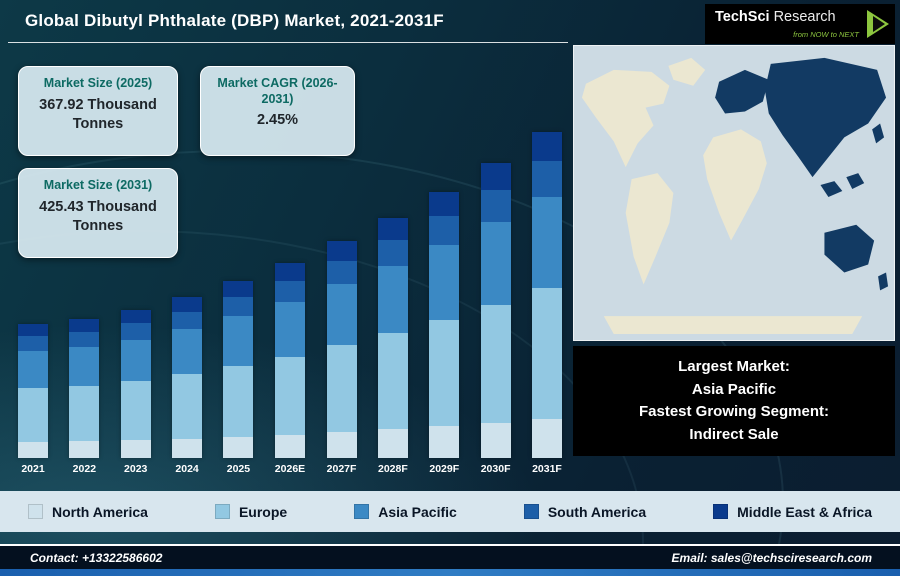 The height and width of the screenshot is (576, 900). Describe the element at coordinates (742, 17) in the screenshot. I see `logo-brand-bold: TechSci` at that location.